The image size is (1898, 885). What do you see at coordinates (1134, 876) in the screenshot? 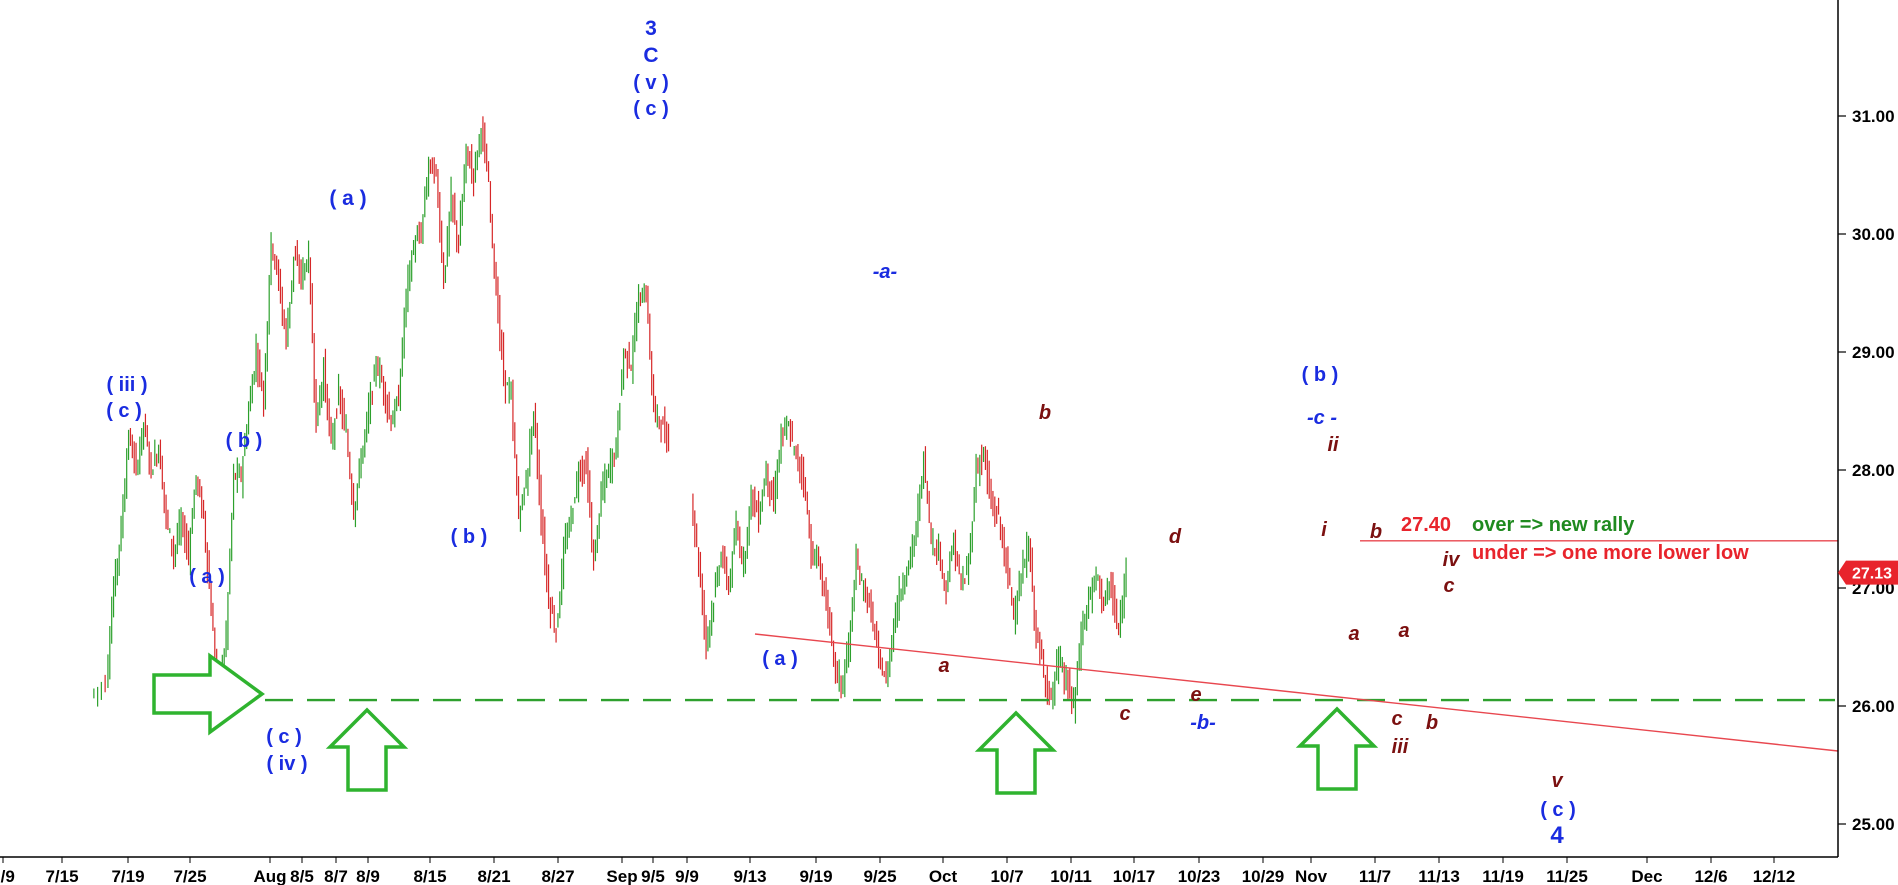
I see `x-tick-label: 10/17` at bounding box center [1134, 876].